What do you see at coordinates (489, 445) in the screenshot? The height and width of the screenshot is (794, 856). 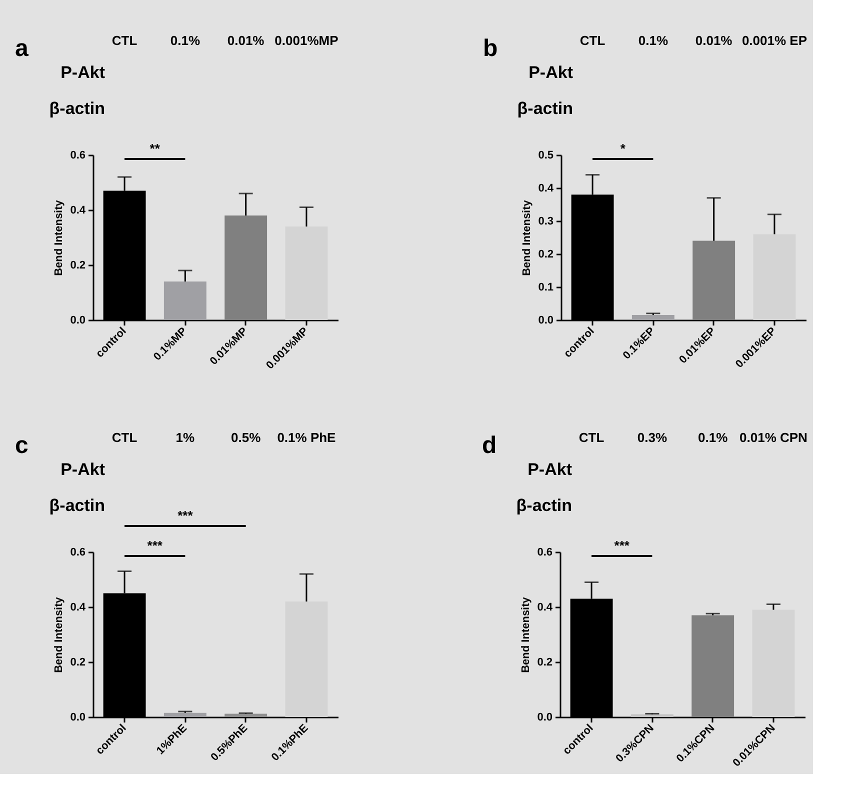 I see `chart-title: d` at bounding box center [489, 445].